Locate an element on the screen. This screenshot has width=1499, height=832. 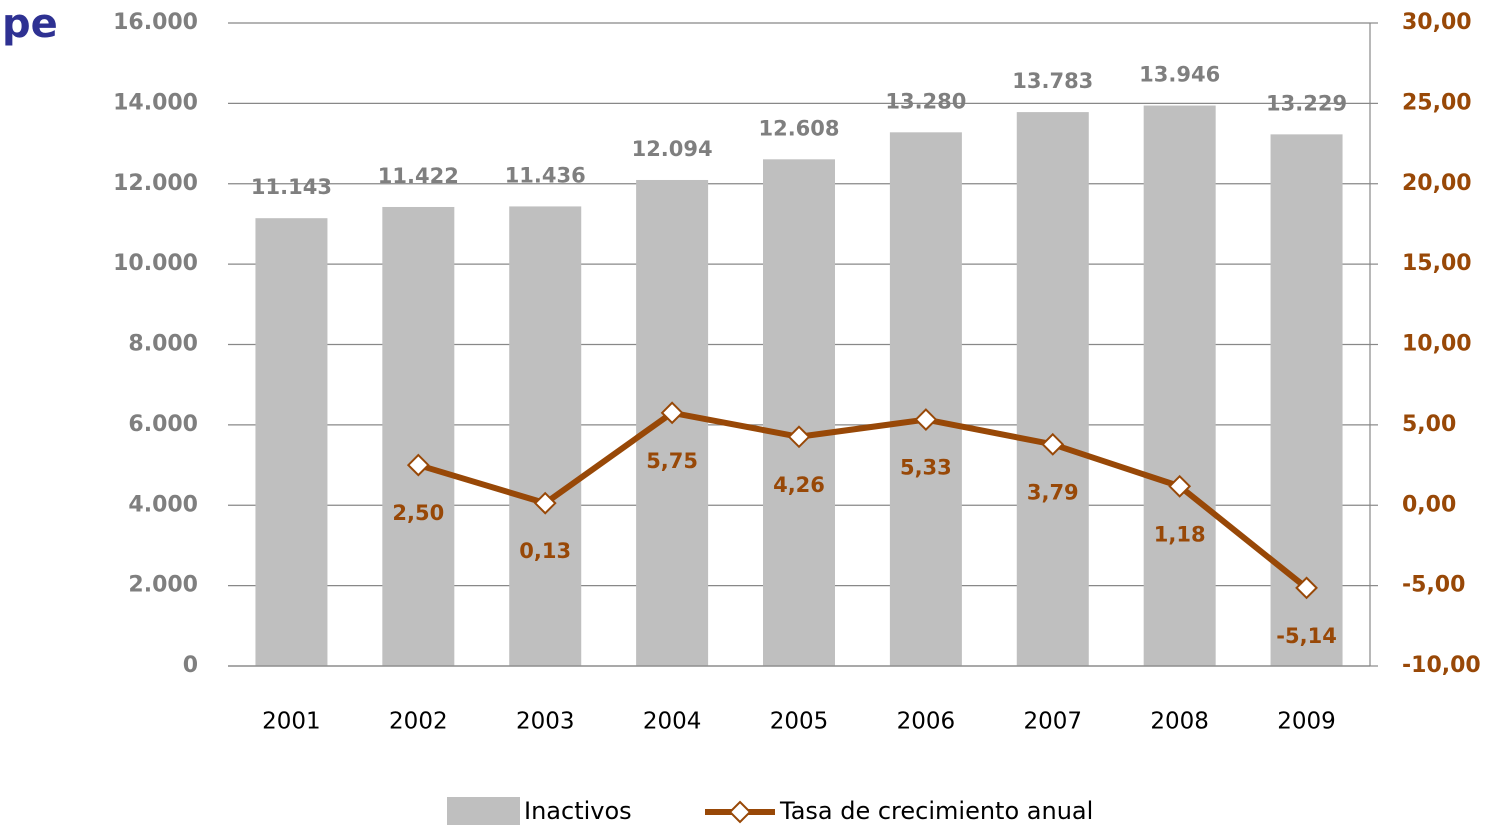
legend-swatch is located at coordinates (483, 811).